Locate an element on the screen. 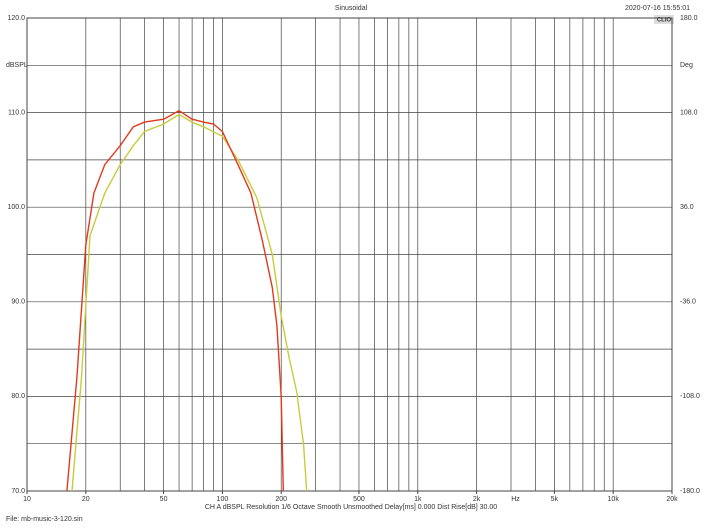  brand-badge is located at coordinates (664, 19).